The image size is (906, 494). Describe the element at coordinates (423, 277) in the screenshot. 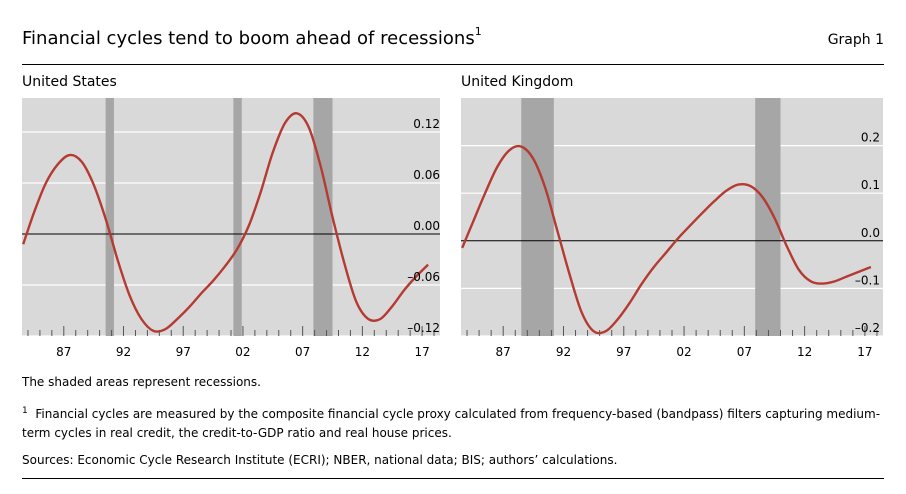

I see `us-y-tick-label-3: –0.06` at that location.